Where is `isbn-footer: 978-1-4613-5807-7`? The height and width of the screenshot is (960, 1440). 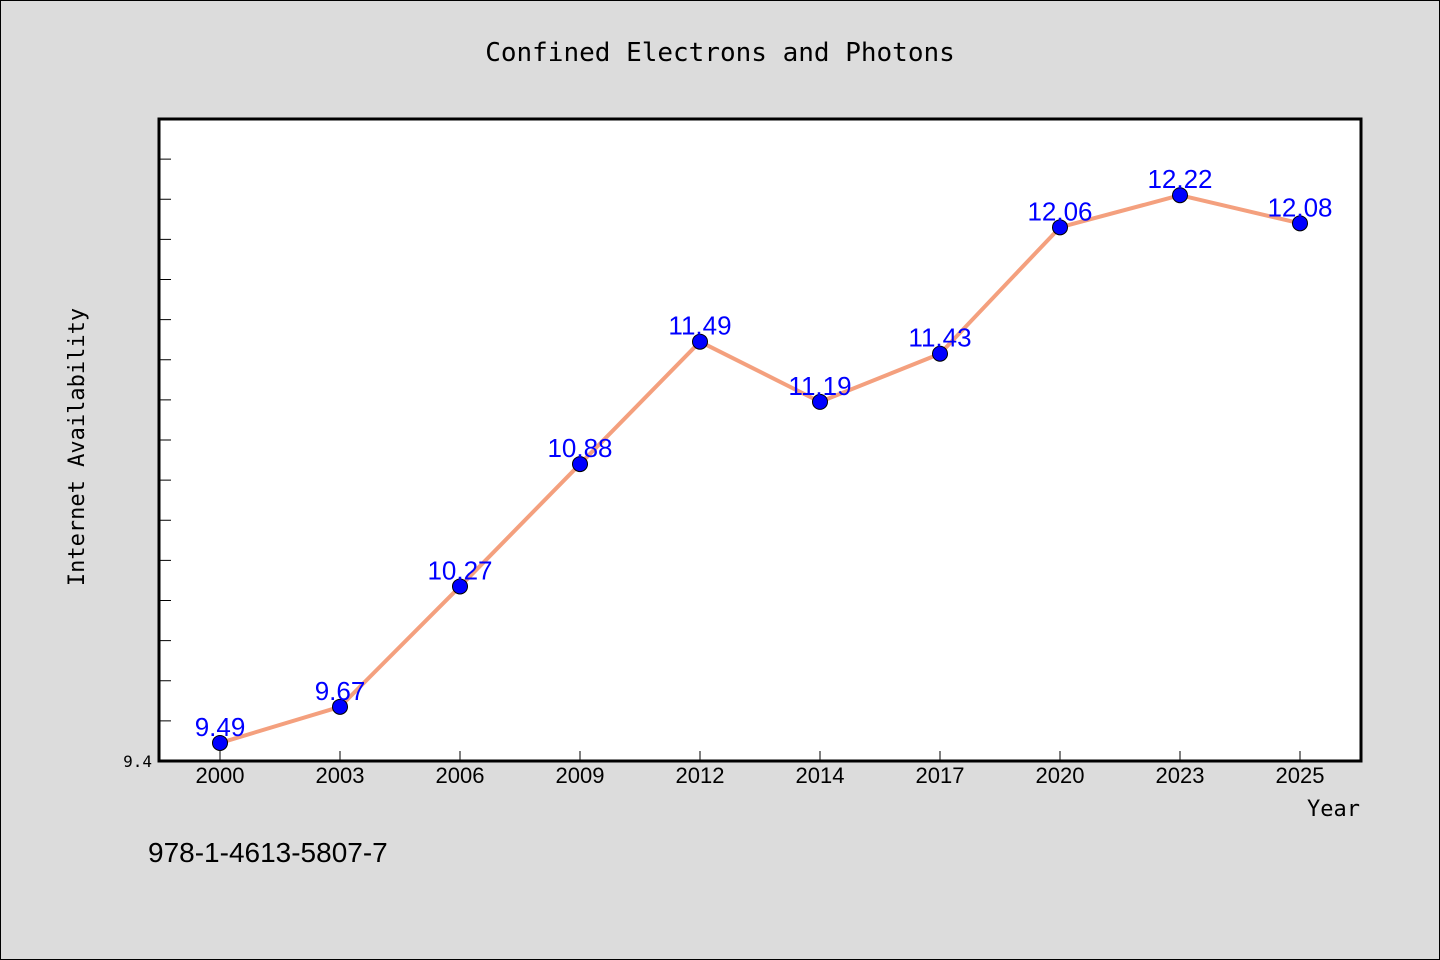
isbn-footer: 978-1-4613-5807-7 is located at coordinates (268, 852).